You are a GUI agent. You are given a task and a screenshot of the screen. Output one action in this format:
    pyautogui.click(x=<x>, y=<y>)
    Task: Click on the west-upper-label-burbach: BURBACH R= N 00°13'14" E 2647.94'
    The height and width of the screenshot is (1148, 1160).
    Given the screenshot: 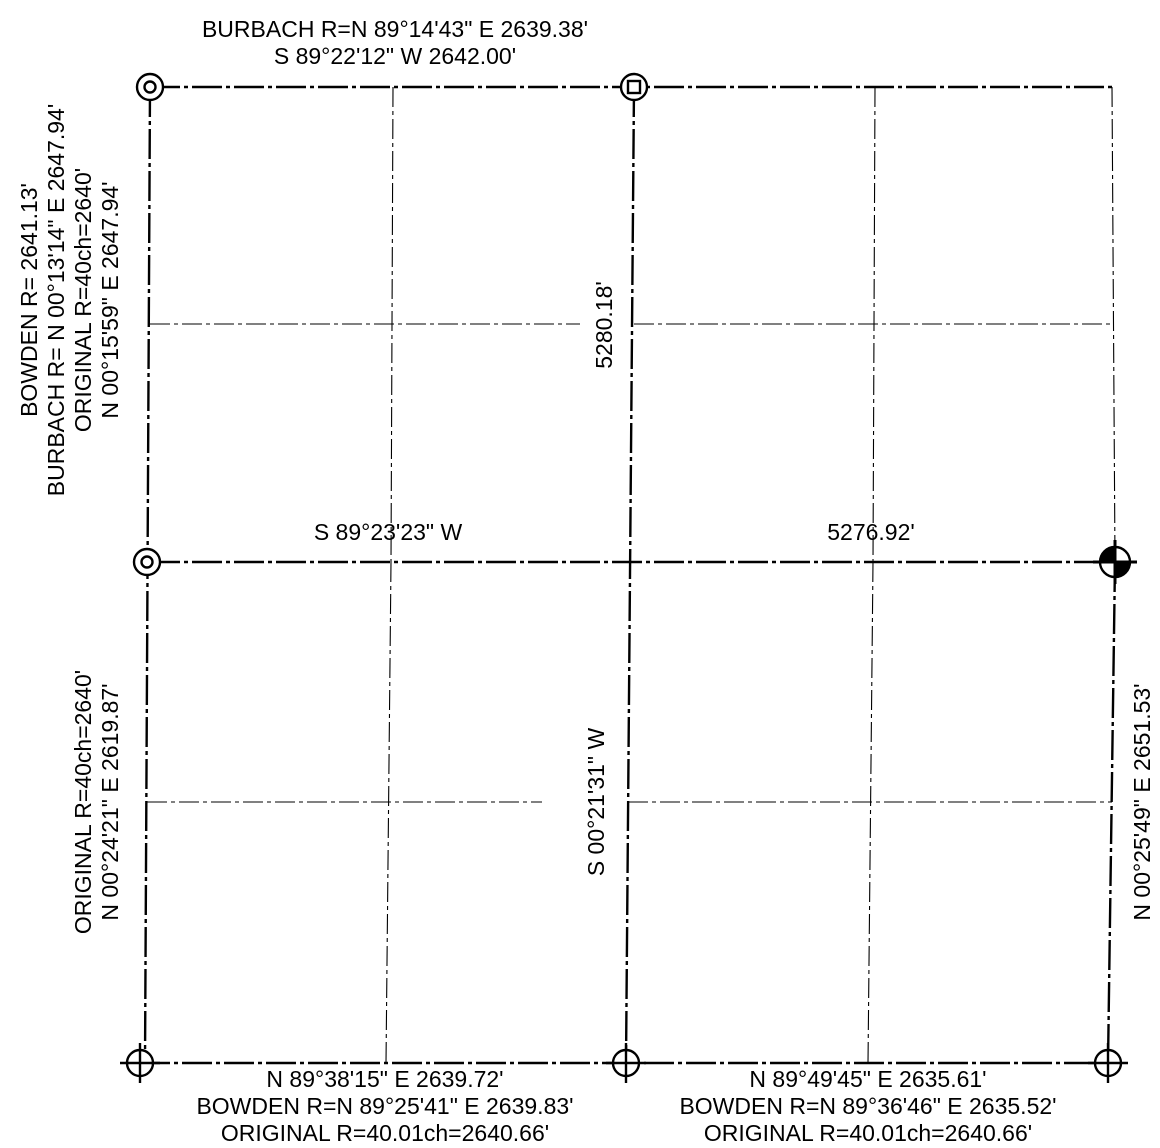 What is the action you would take?
    pyautogui.click(x=56, y=300)
    